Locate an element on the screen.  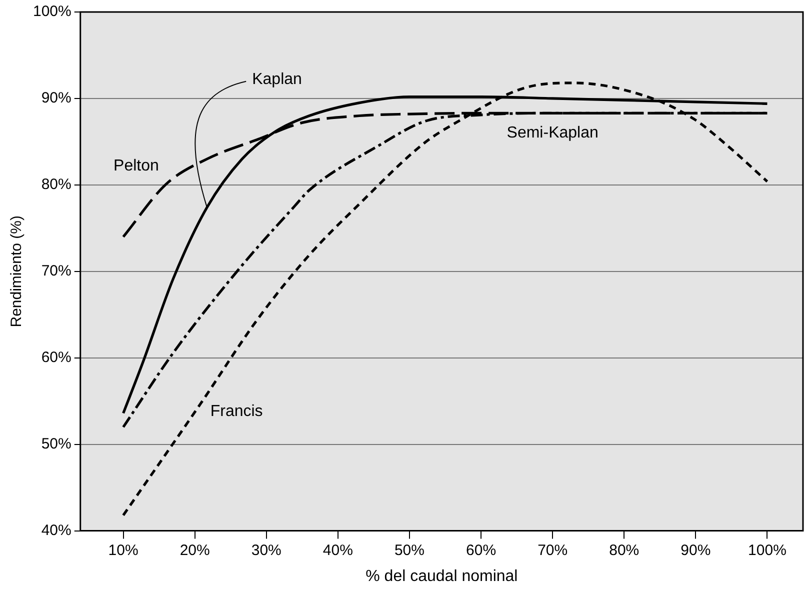
y-tick-label: 70% is located at coordinates (56, 271).